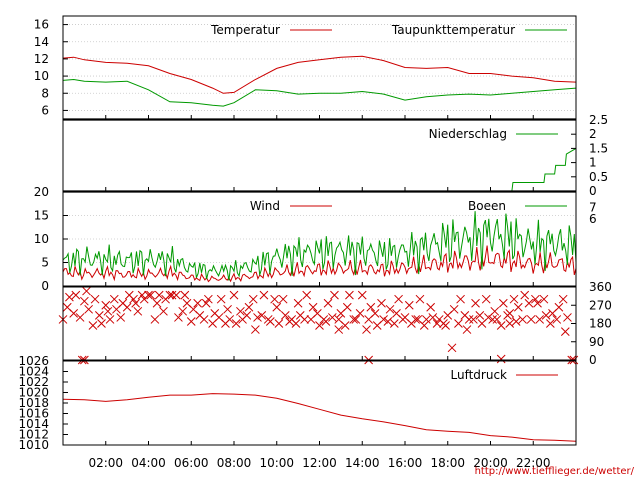 The height and width of the screenshot is (484, 640). I want to click on y-tick-label: 360, so click(600, 287).